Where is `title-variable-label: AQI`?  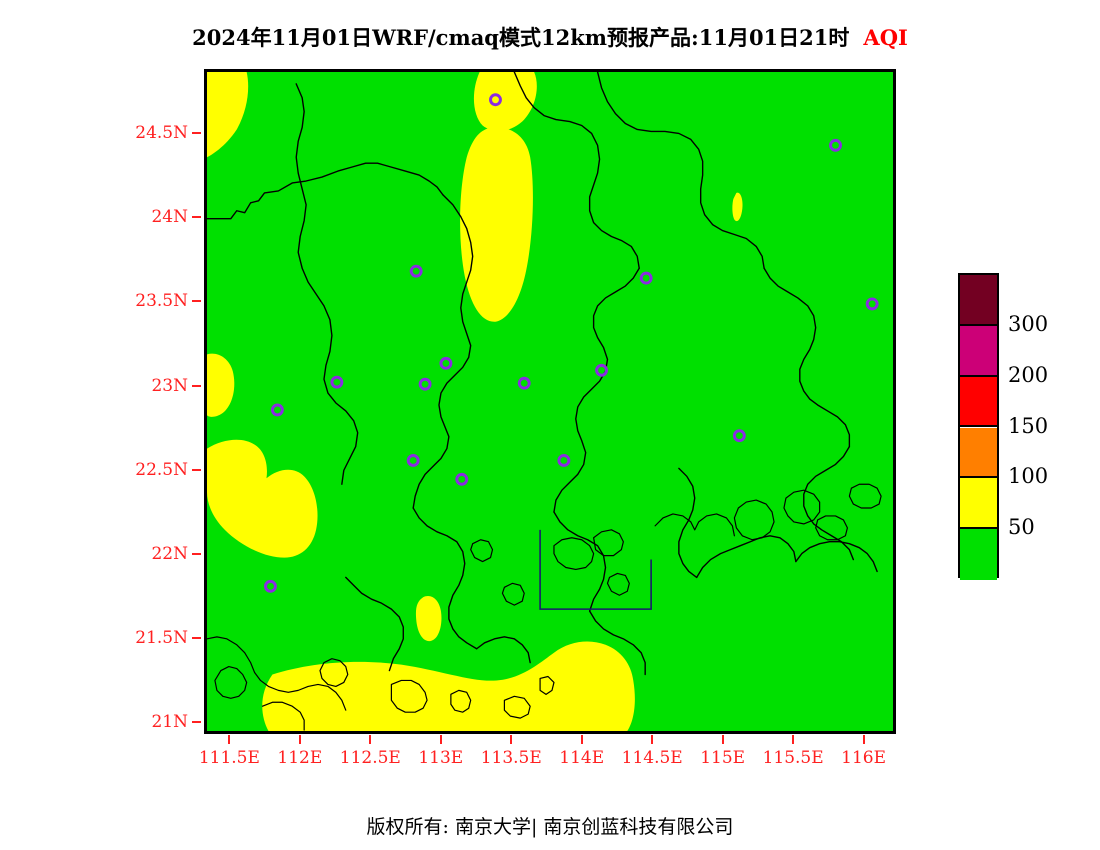
title-variable-label: AQI is located at coordinates (885, 37).